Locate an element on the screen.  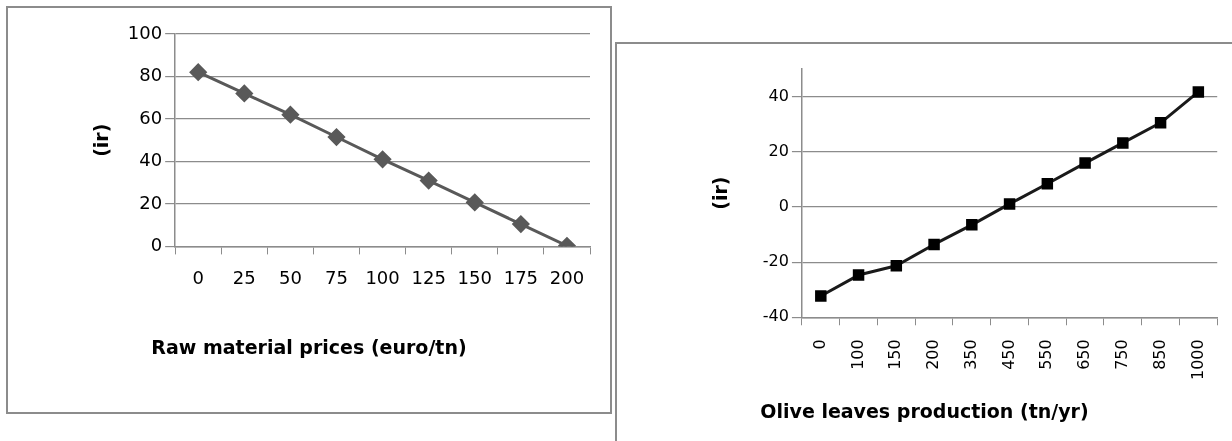
x-tick-label: 350 is located at coordinates (970, 354).